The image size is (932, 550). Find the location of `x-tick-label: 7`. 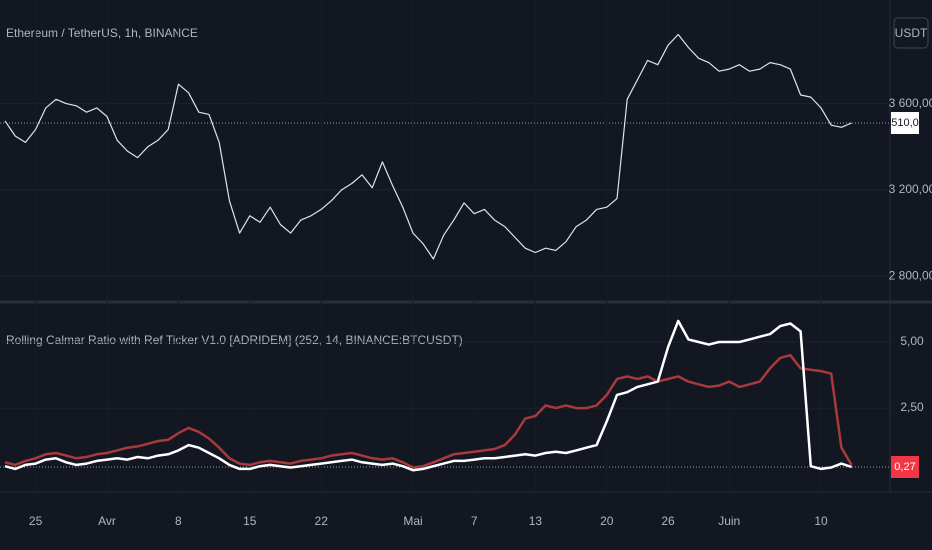

x-tick-label: 7 is located at coordinates (474, 521).